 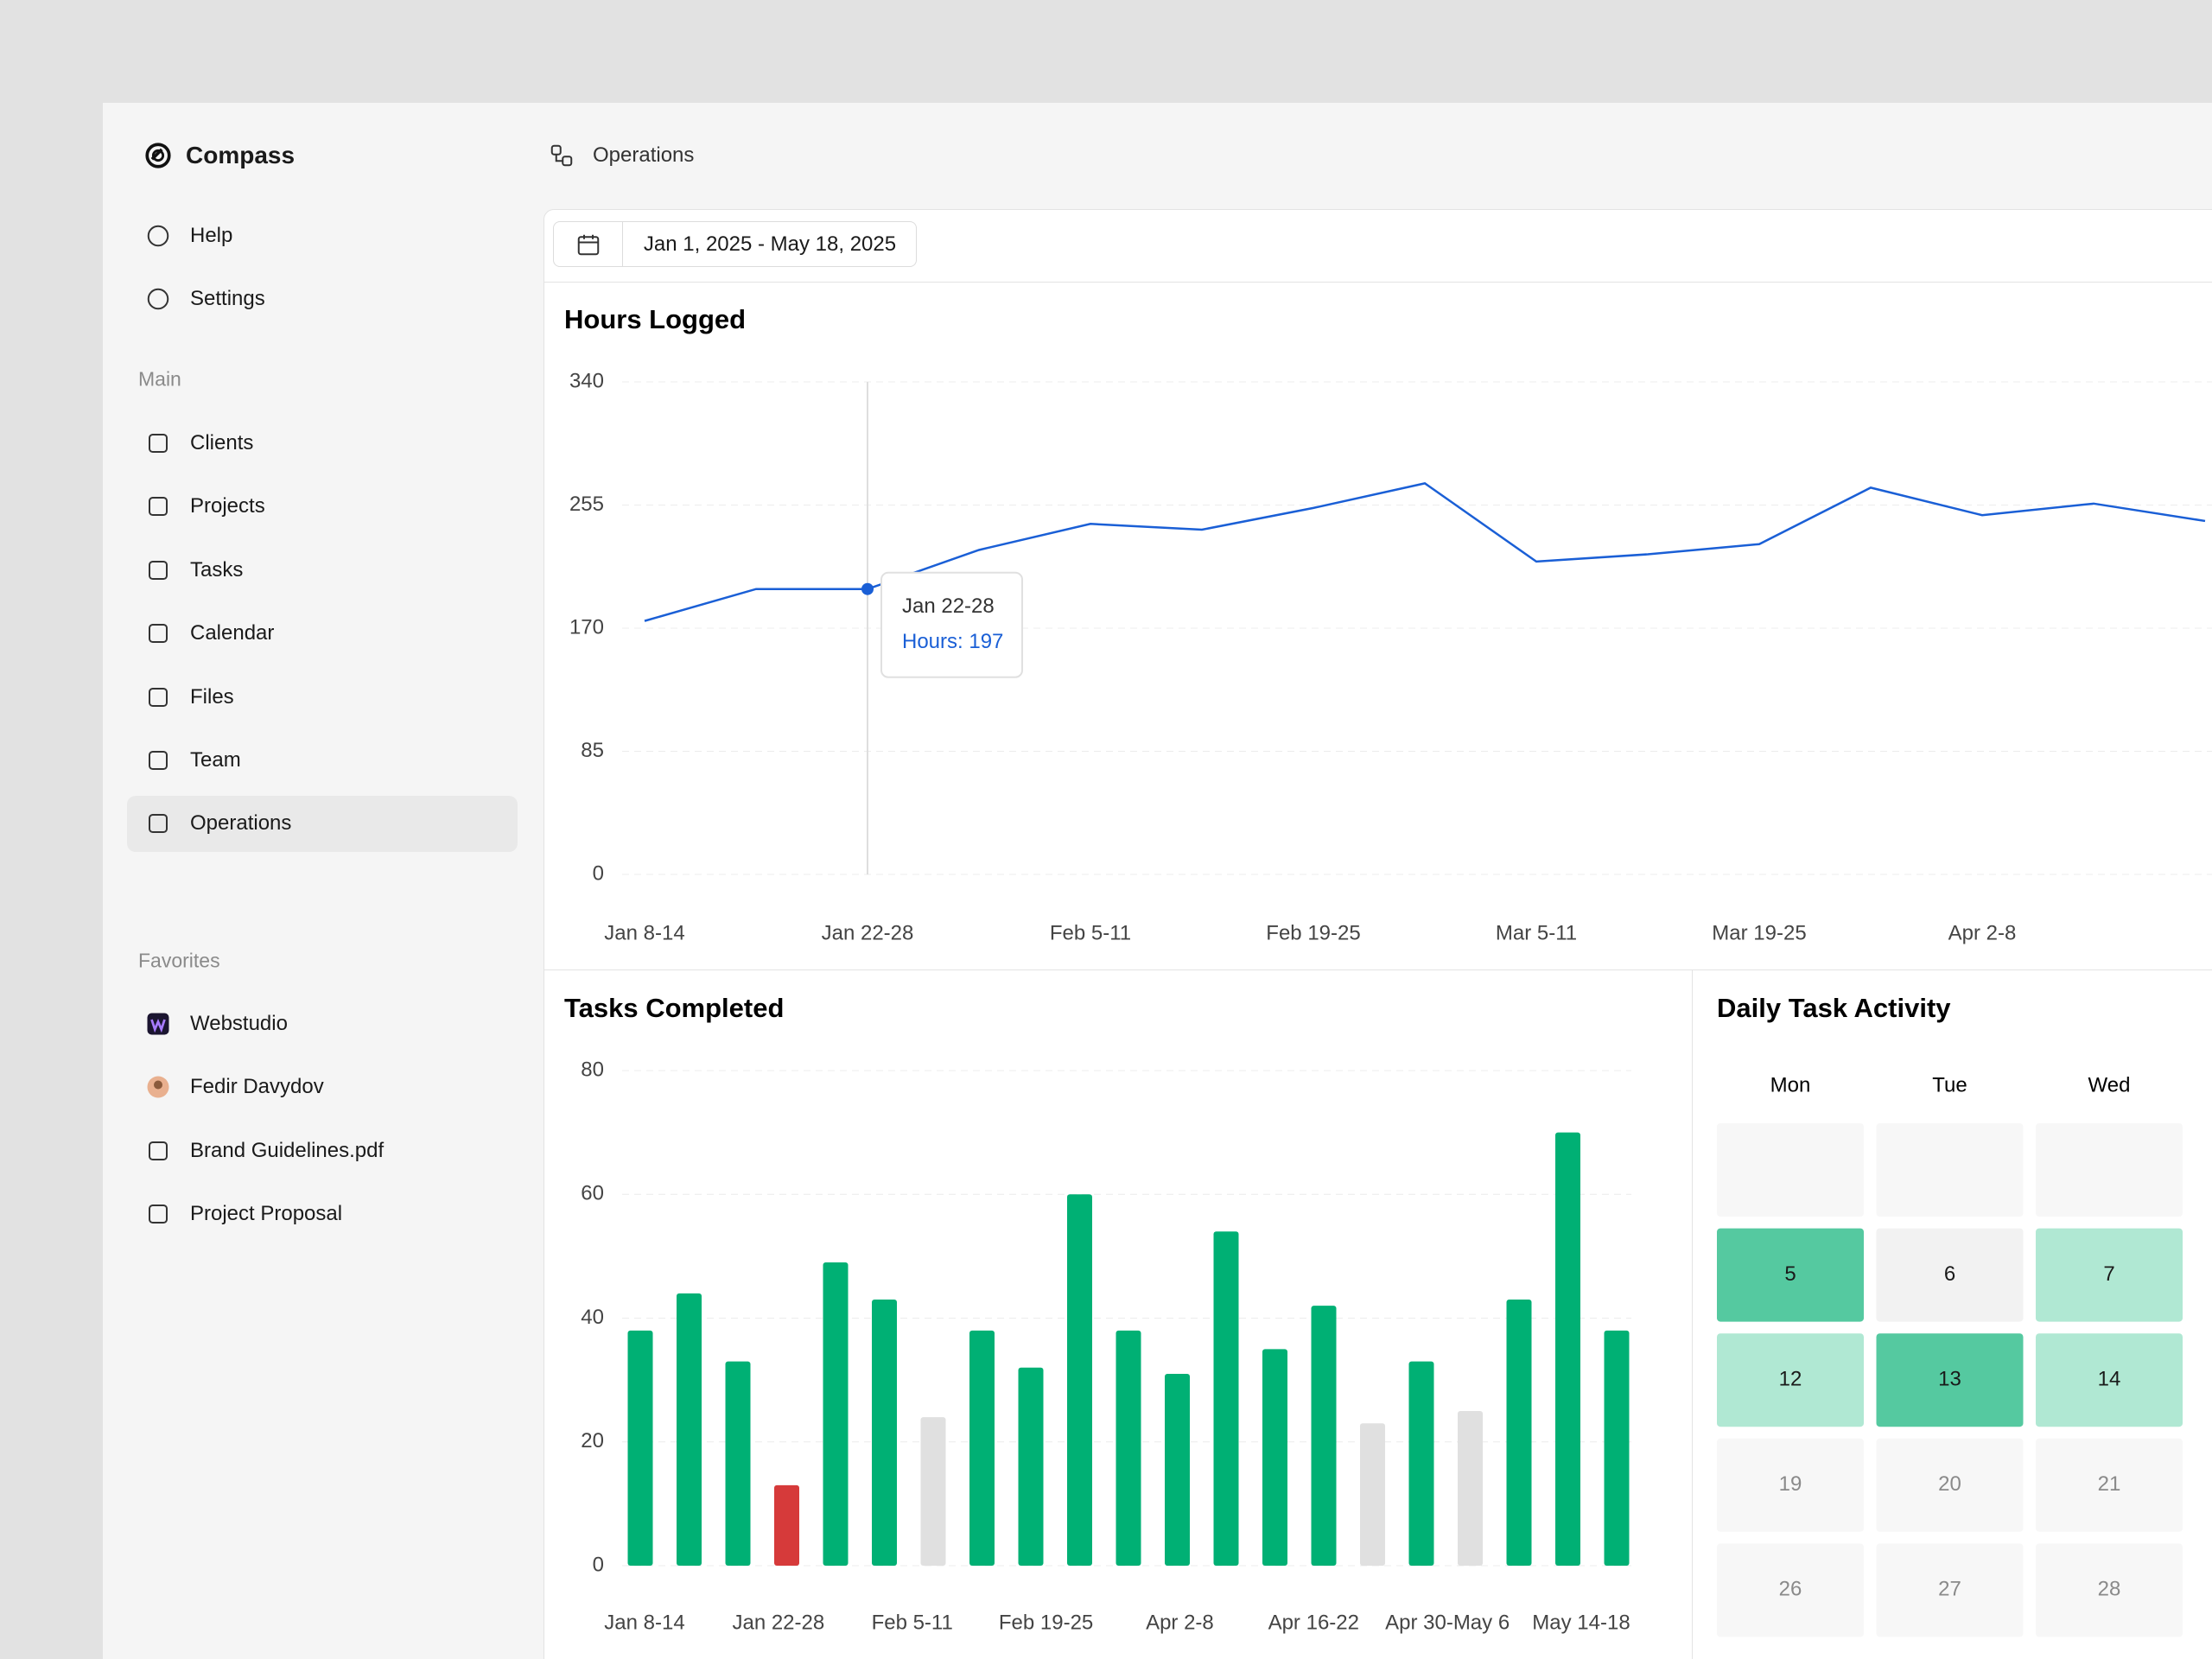 What do you see at coordinates (266, 1214) in the screenshot?
I see `menu-item: Project Proposal` at bounding box center [266, 1214].